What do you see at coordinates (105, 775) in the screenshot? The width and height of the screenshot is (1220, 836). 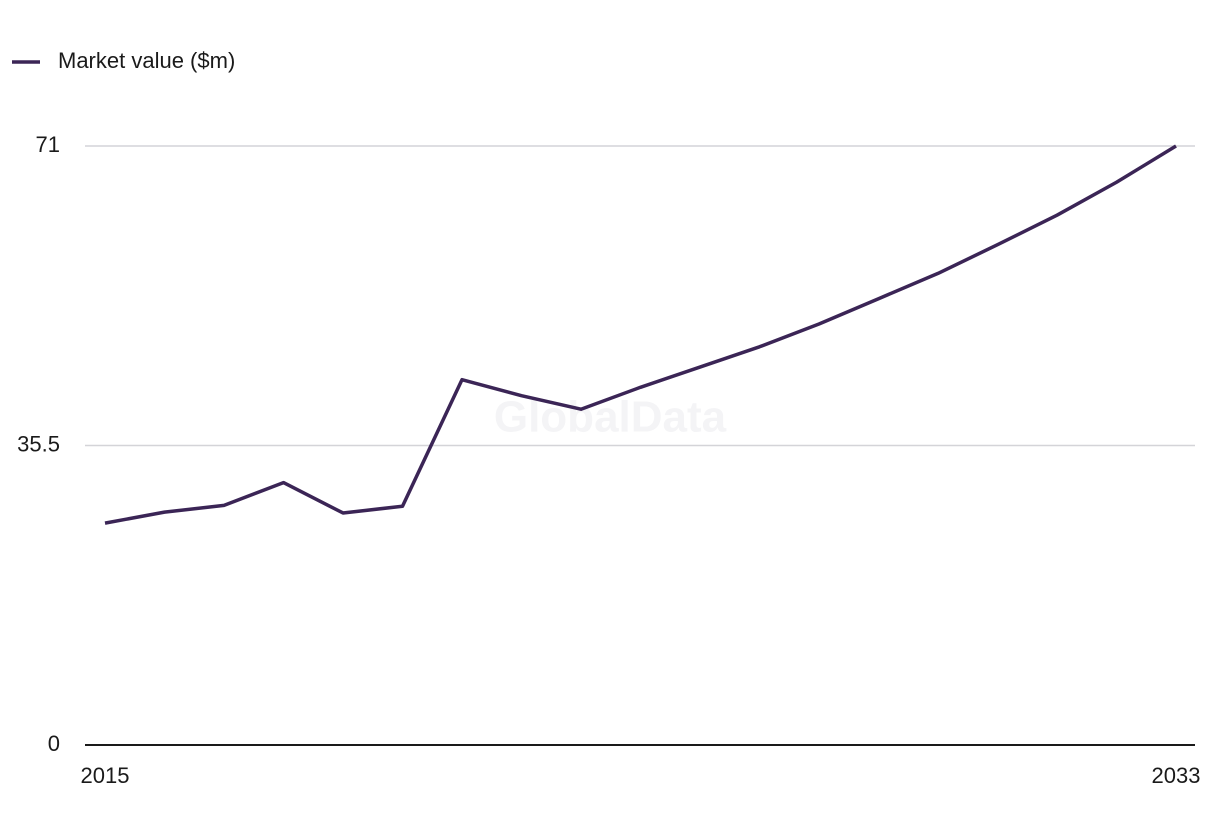 I see `x-tick-label: 2015` at bounding box center [105, 775].